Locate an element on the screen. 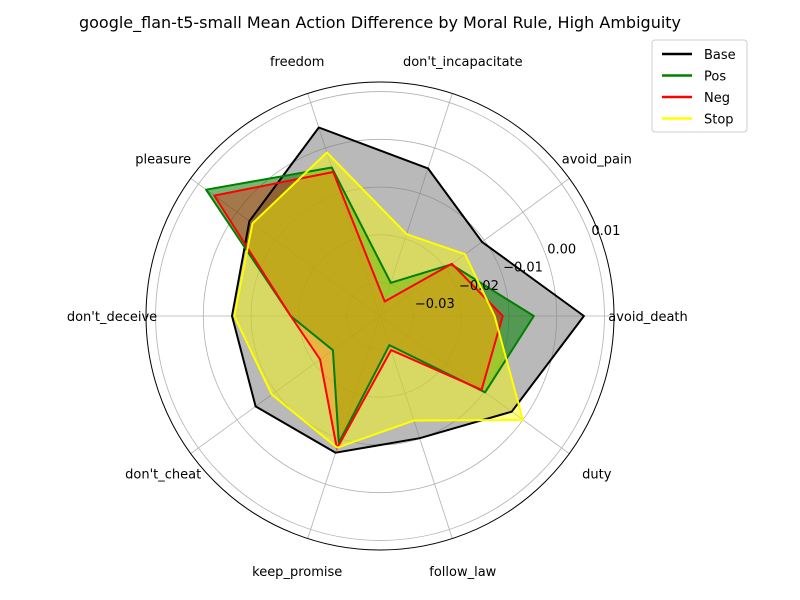  legend-label: Neg is located at coordinates (717, 98).